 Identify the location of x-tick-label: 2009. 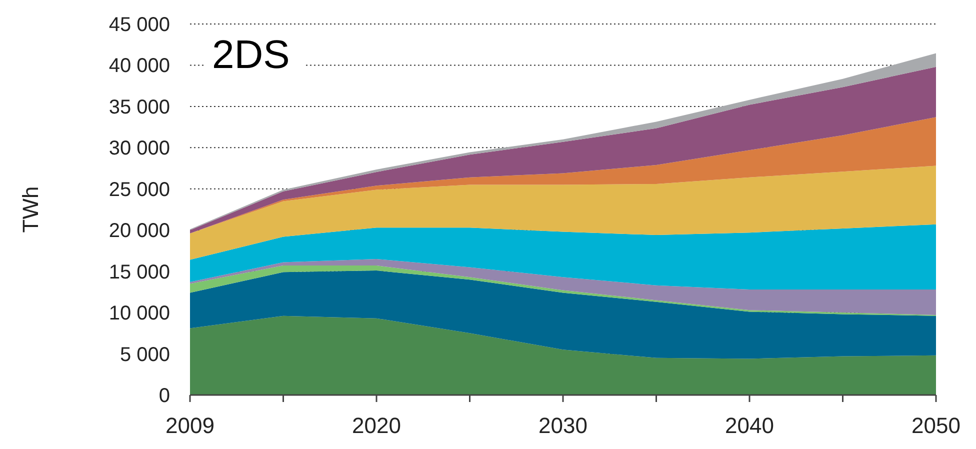
(190, 425).